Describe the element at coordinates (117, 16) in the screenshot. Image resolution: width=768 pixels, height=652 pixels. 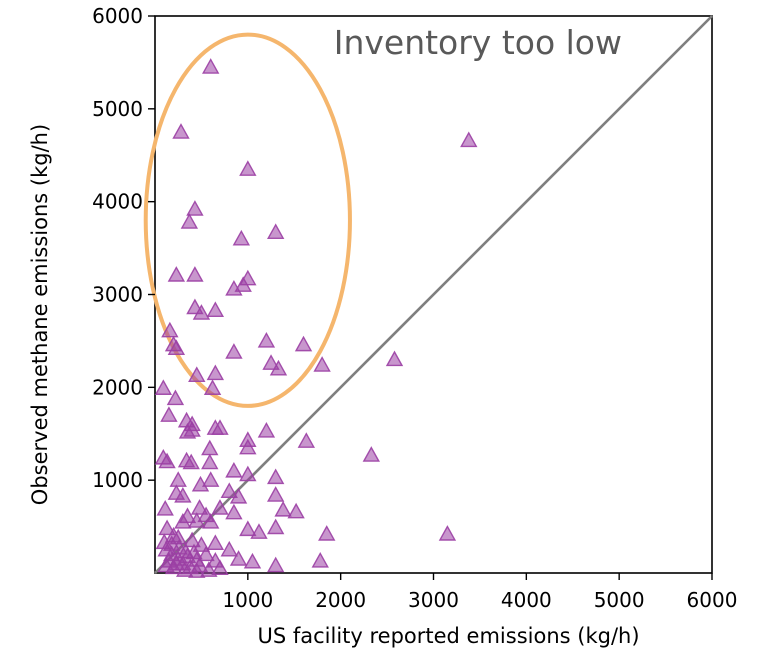
I see `y-tick-label: 6000` at that location.